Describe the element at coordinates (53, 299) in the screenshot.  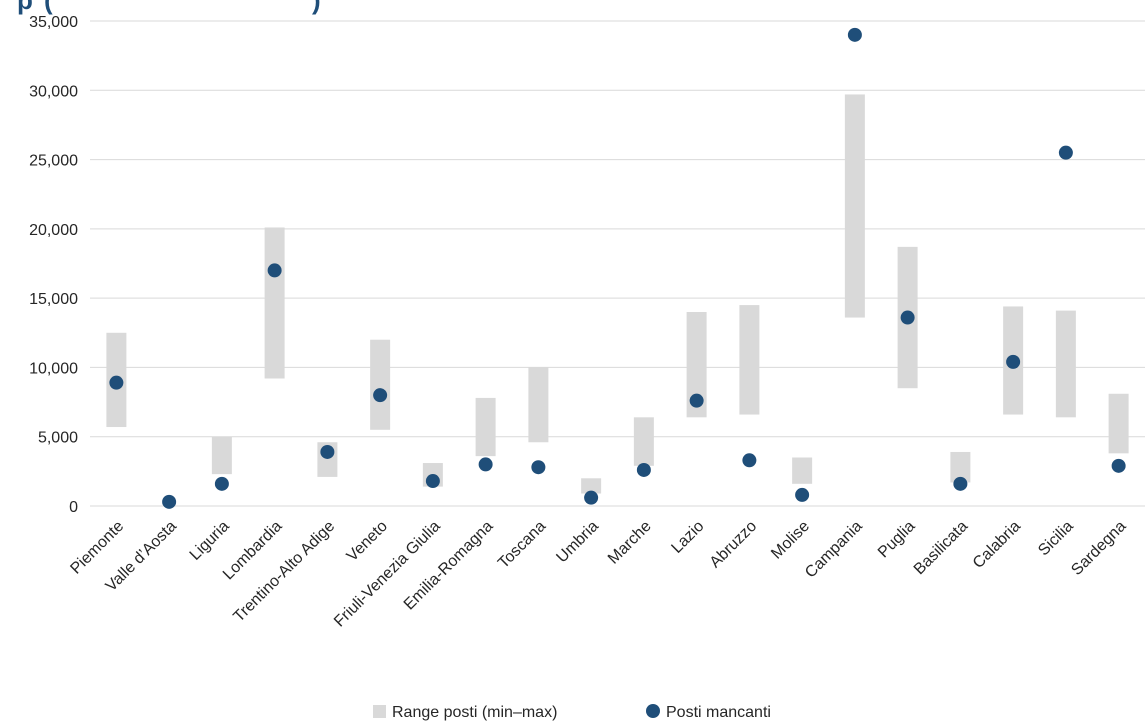
I see `y-tick-label: 15,000` at that location.